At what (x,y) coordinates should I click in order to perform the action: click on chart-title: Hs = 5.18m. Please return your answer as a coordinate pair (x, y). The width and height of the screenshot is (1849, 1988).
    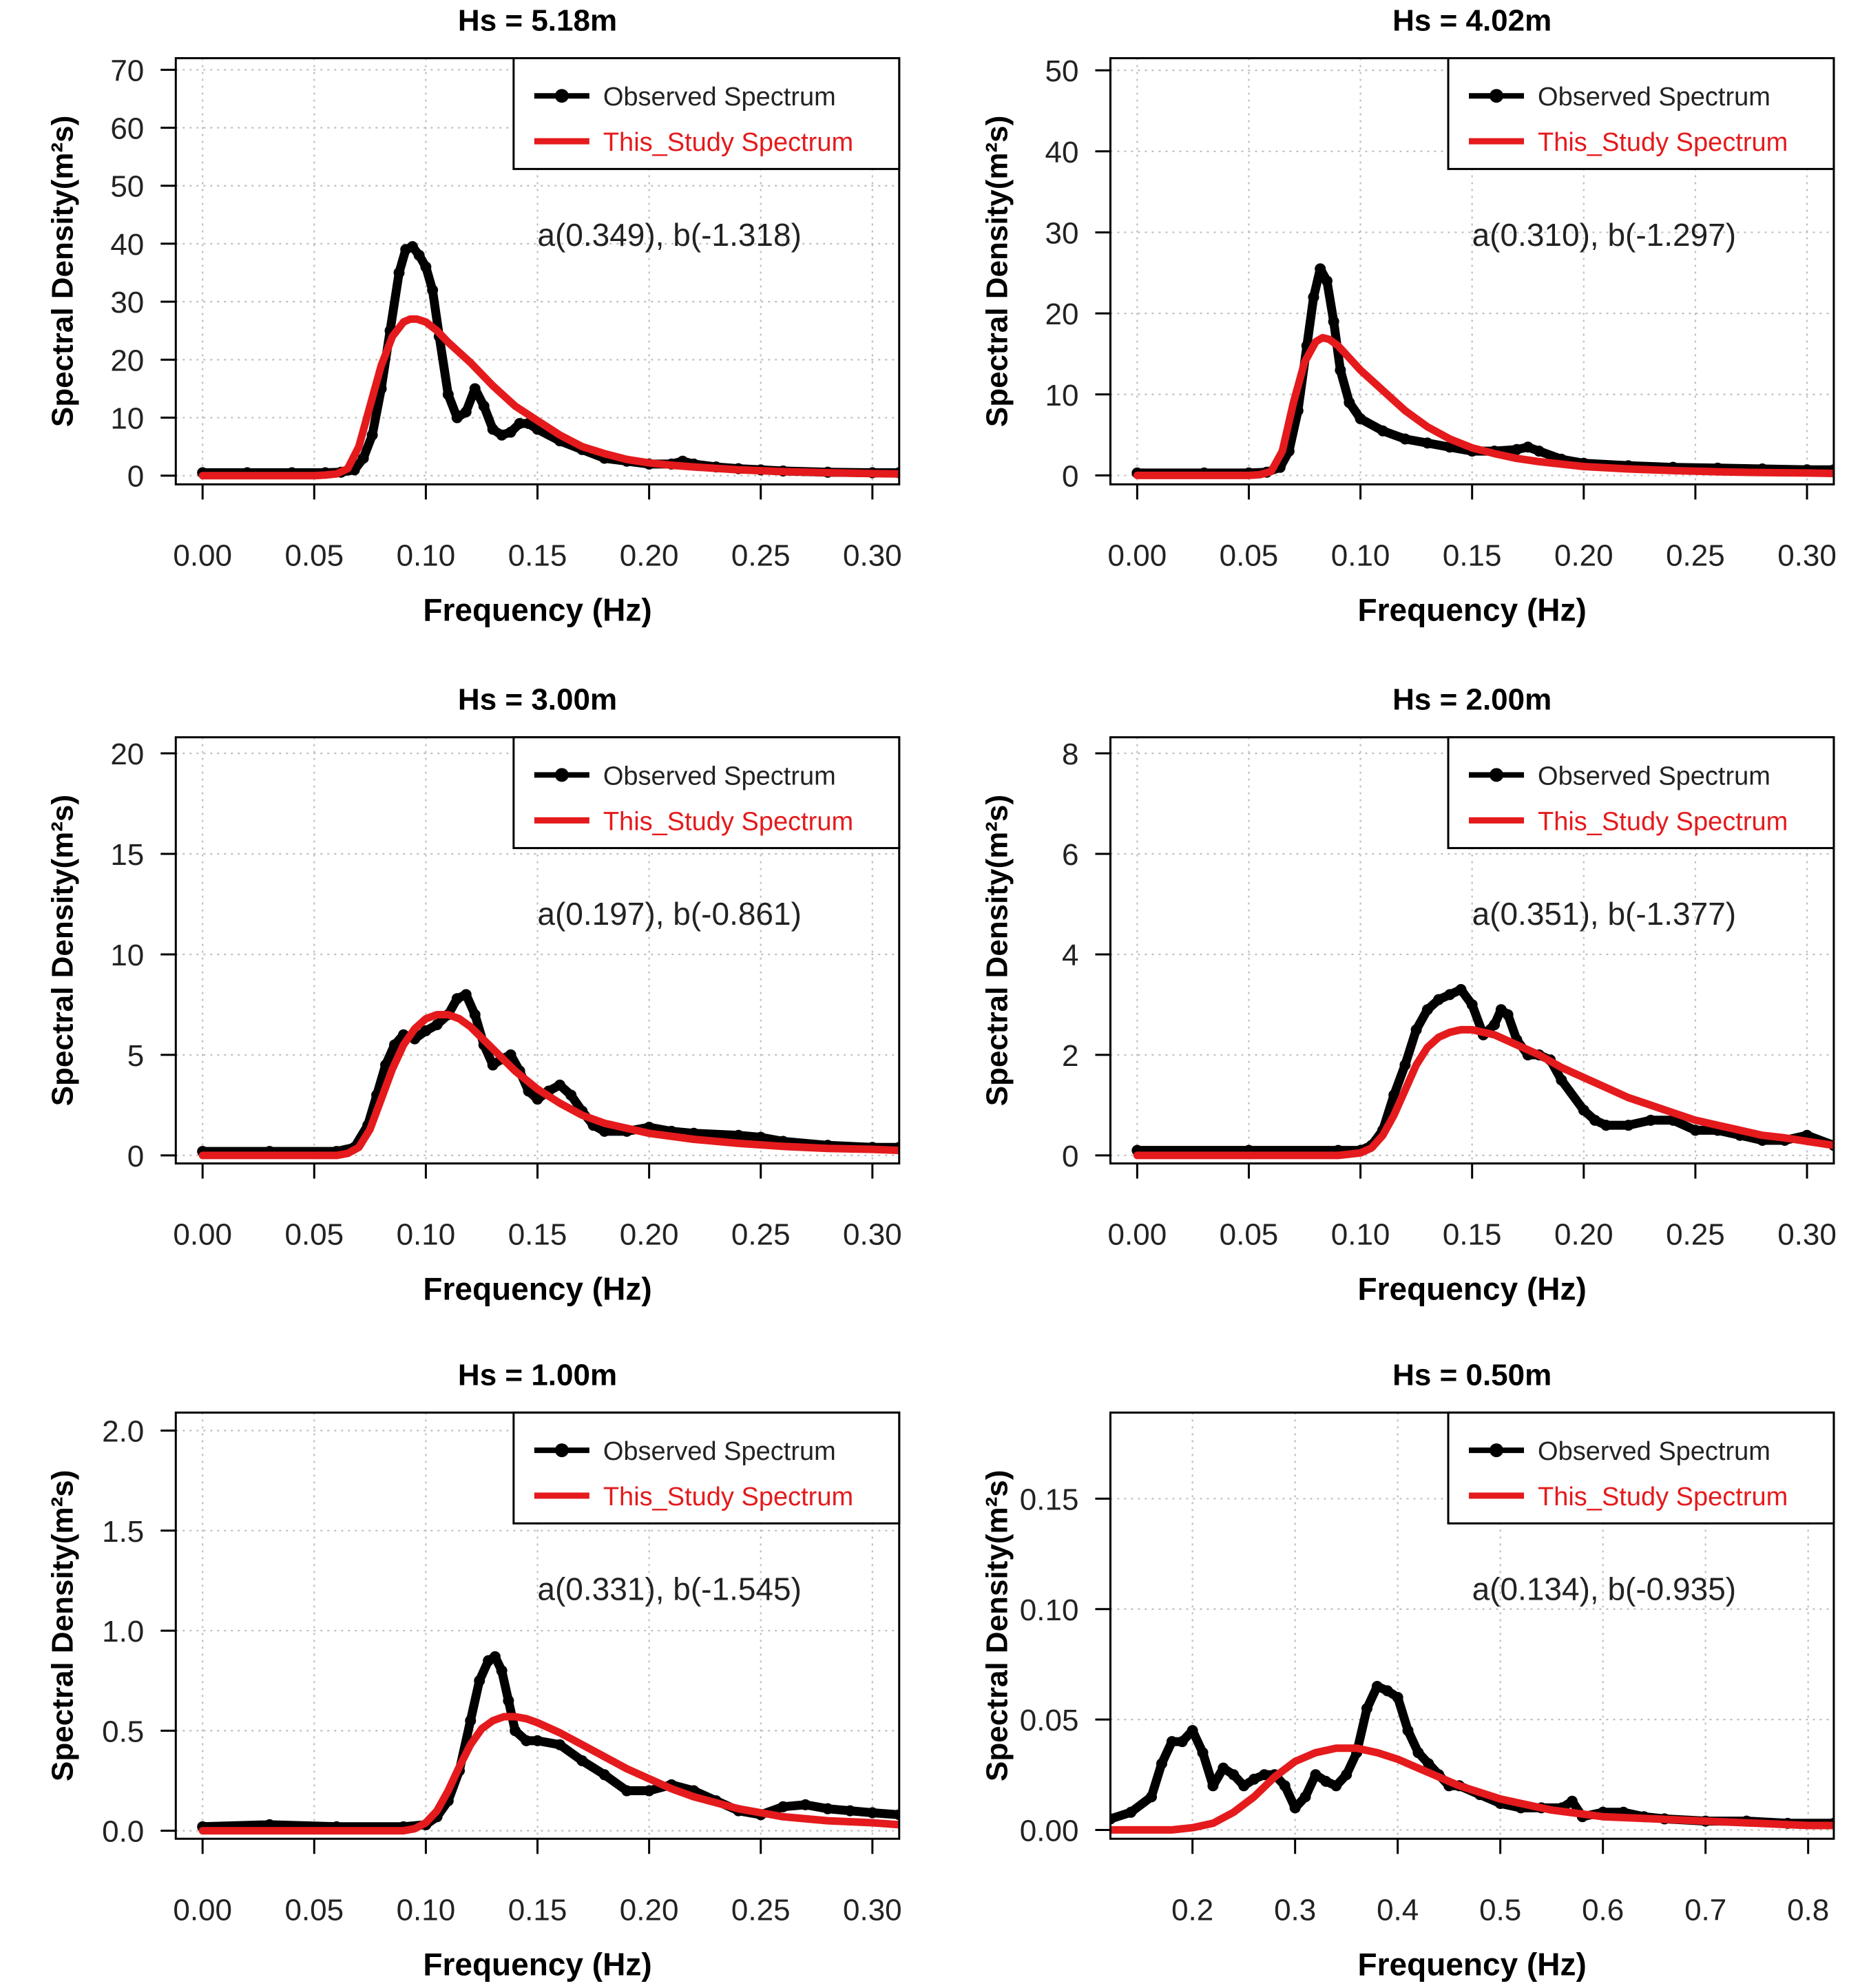
    Looking at the image, I should click on (537, 20).